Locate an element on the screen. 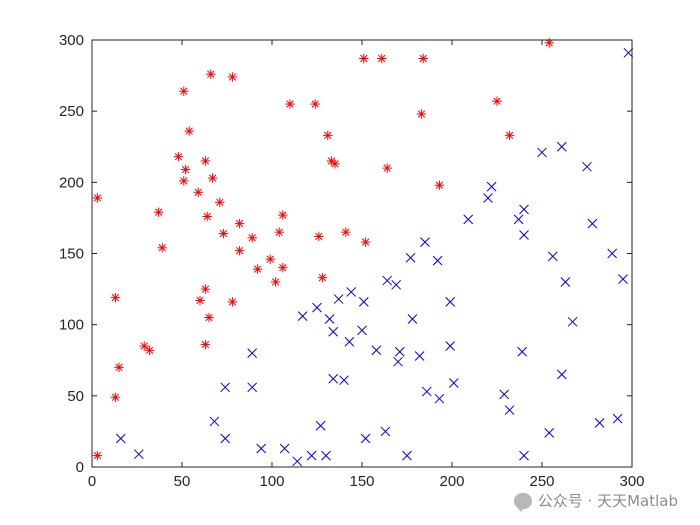  x-tick-label: 200 is located at coordinates (451, 481).